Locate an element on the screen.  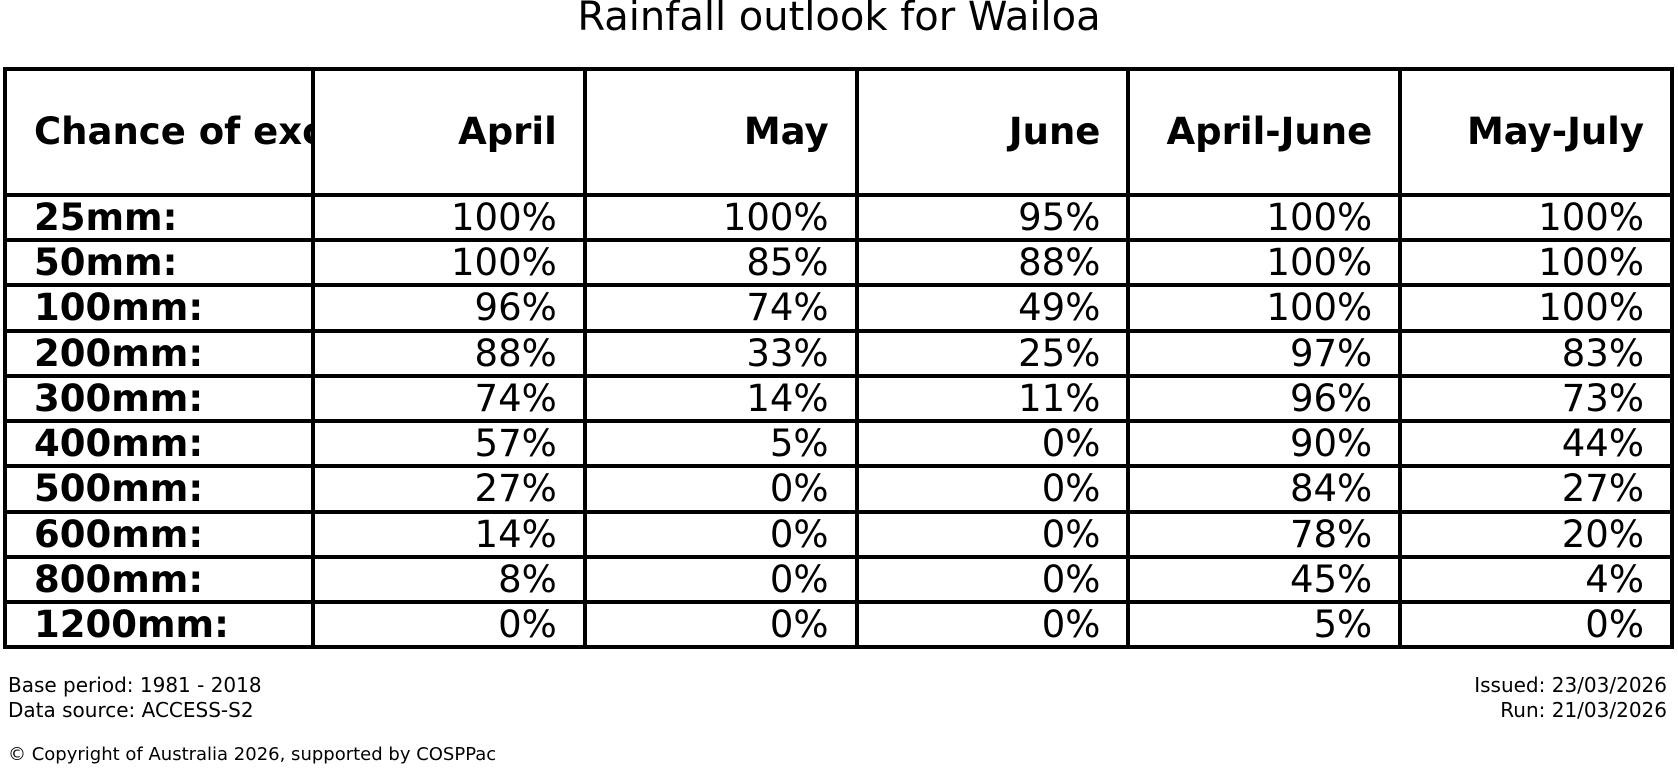
threshold-column-header: Chance of exceeding a threshold: is located at coordinates (159, 132).